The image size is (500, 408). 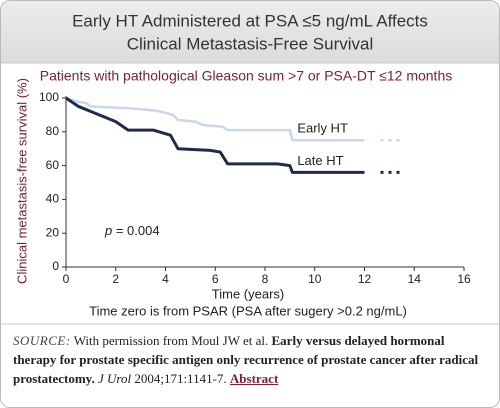 I want to click on x-axis-label: Time (years), so click(x=248, y=293).